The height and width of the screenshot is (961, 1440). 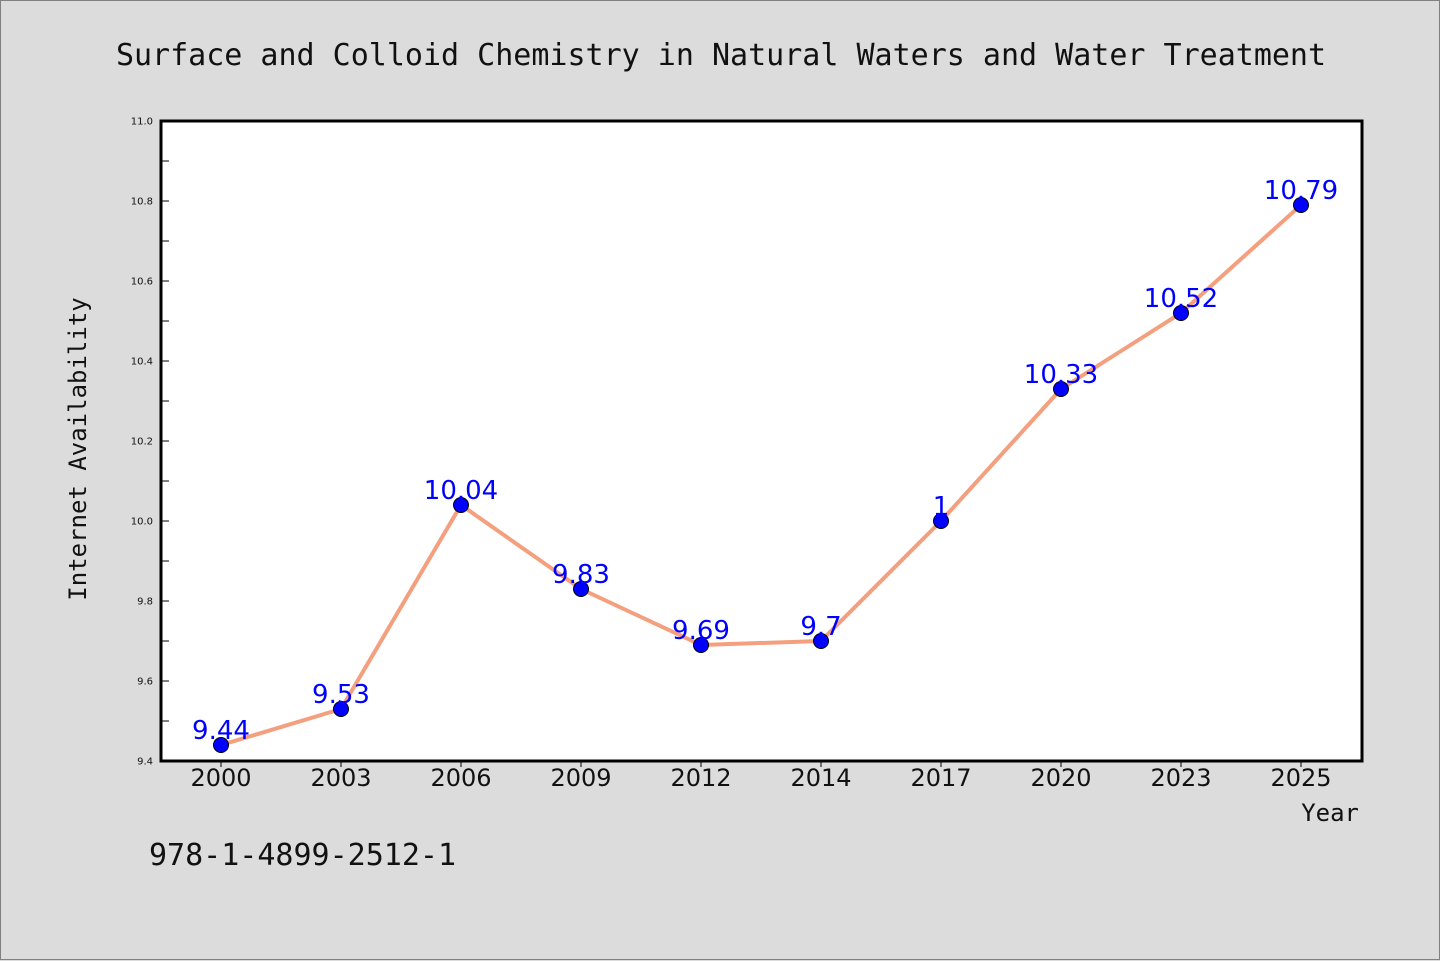 What do you see at coordinates (145, 602) in the screenshot?
I see `y-tick-label: 9.8` at bounding box center [145, 602].